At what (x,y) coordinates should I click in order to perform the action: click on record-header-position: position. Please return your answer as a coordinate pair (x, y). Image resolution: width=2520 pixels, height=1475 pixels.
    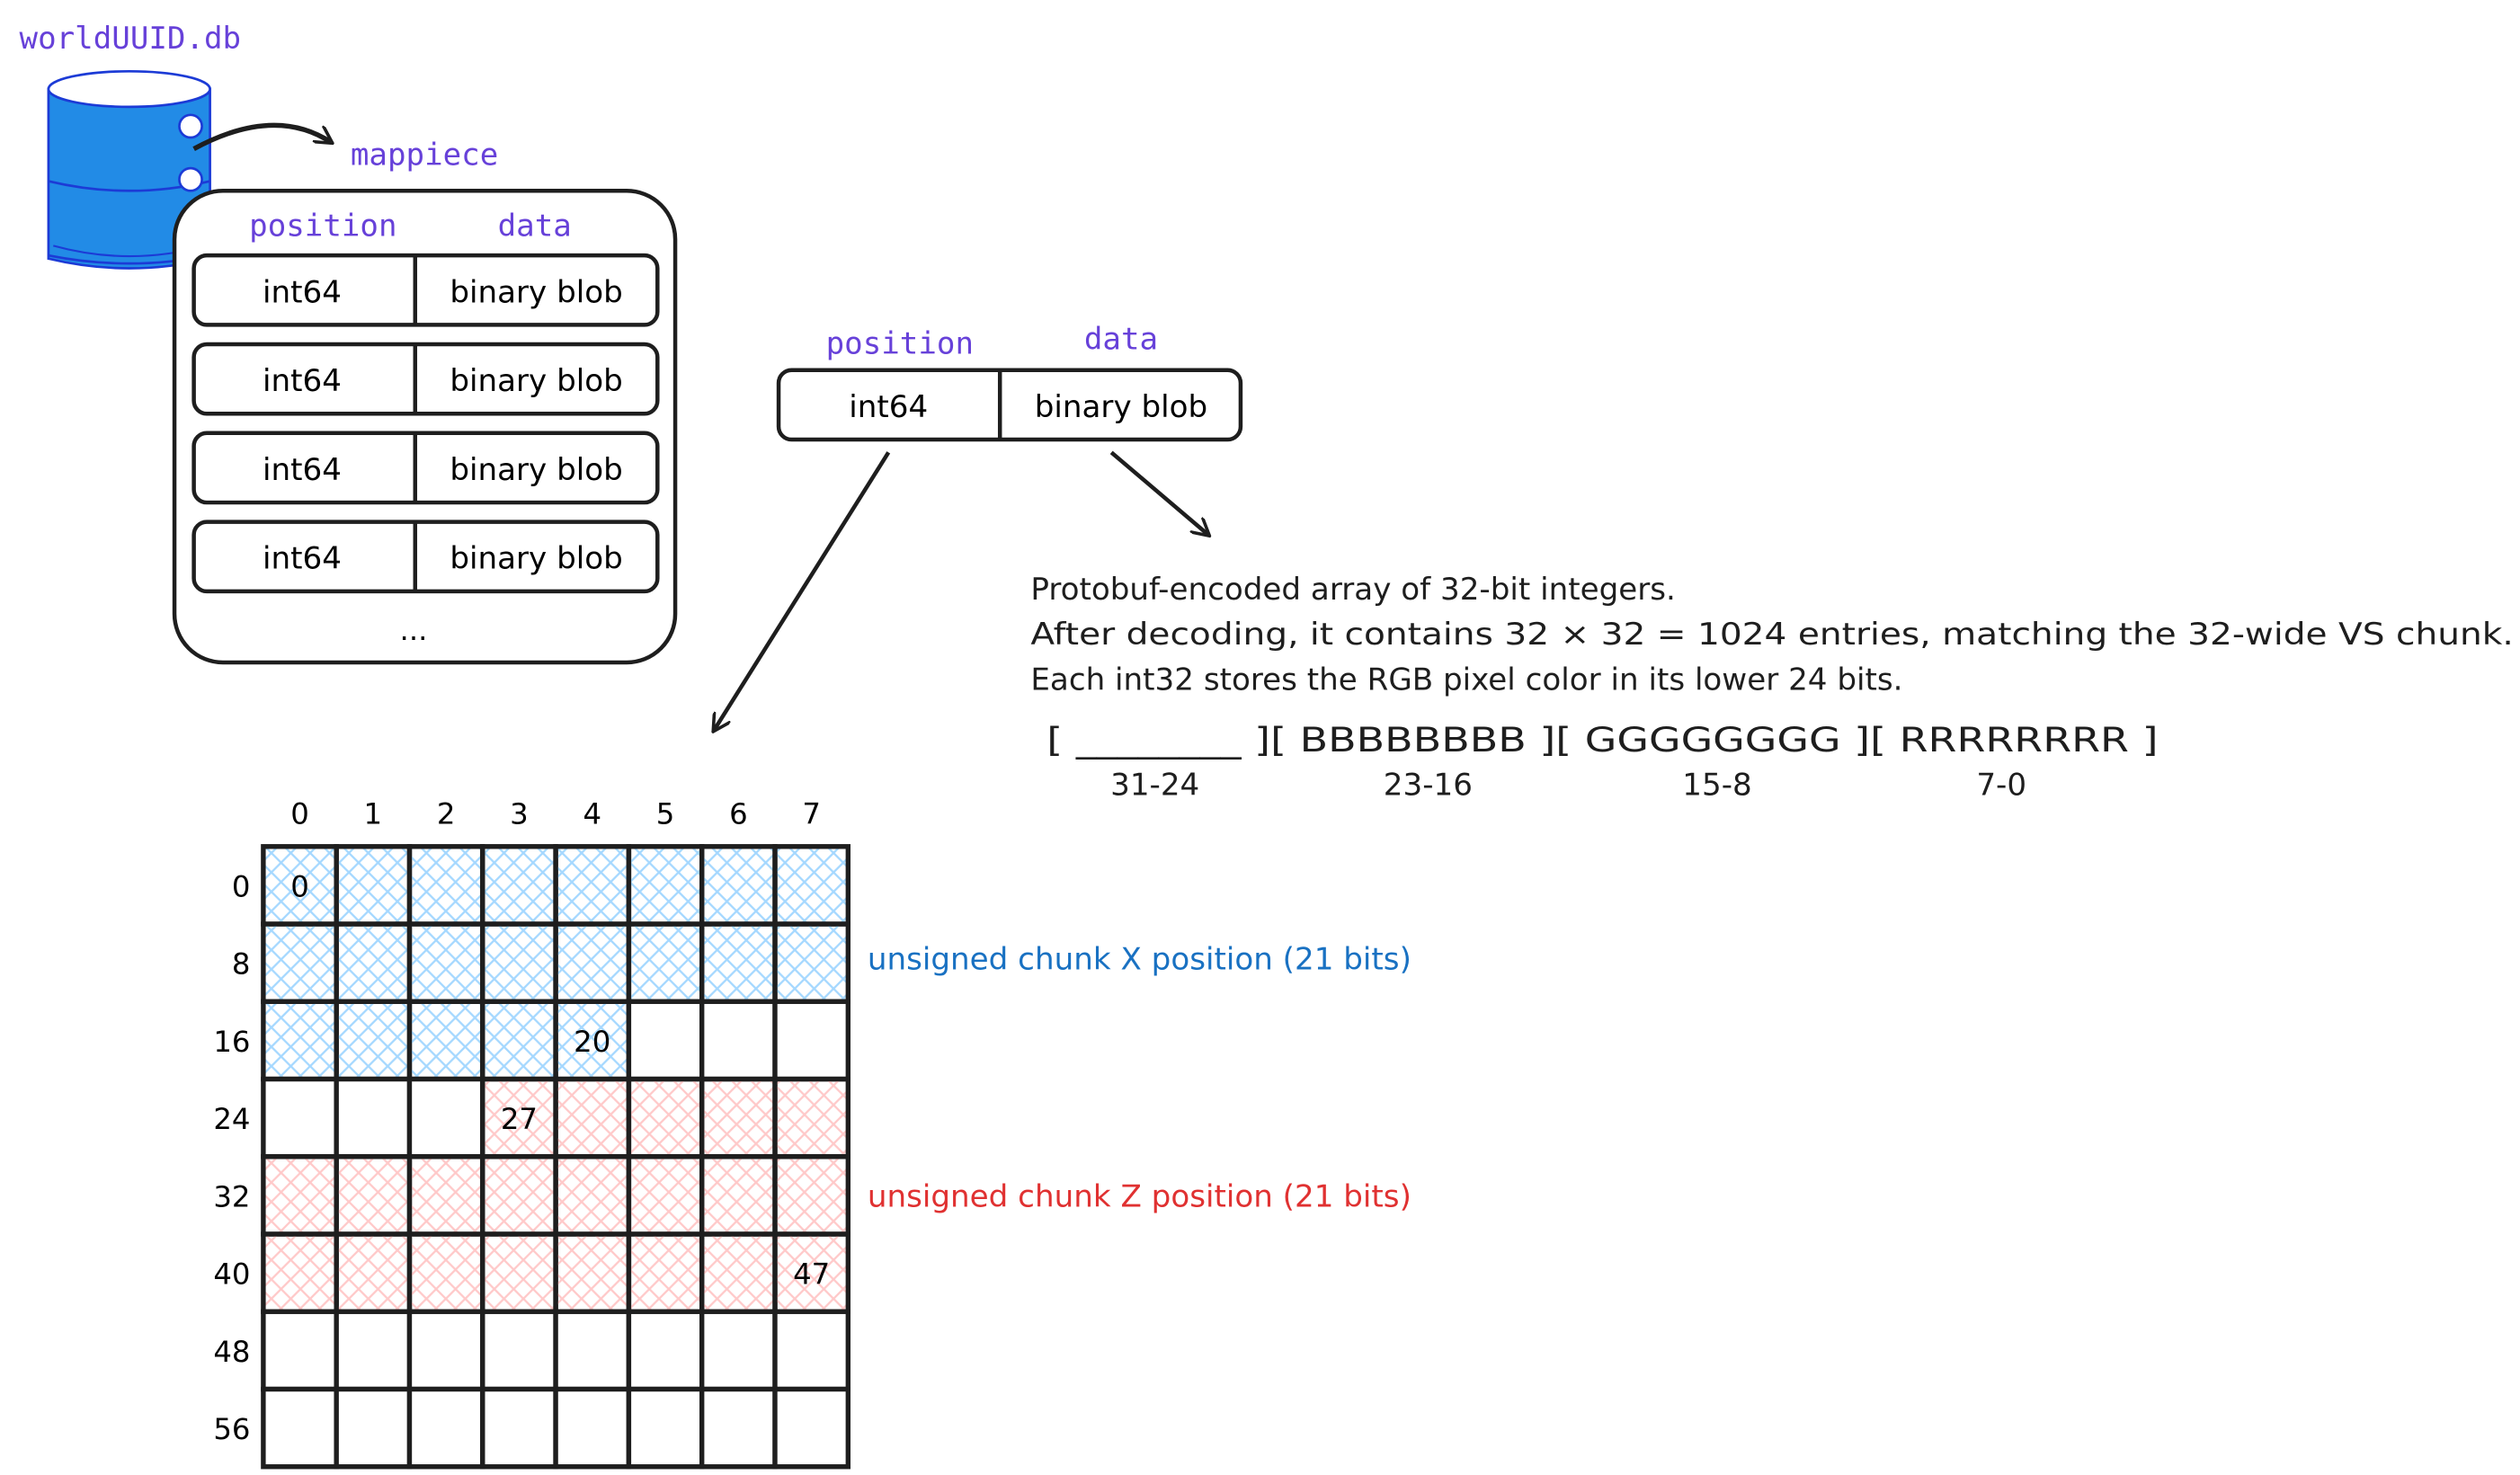
    Looking at the image, I should click on (900, 344).